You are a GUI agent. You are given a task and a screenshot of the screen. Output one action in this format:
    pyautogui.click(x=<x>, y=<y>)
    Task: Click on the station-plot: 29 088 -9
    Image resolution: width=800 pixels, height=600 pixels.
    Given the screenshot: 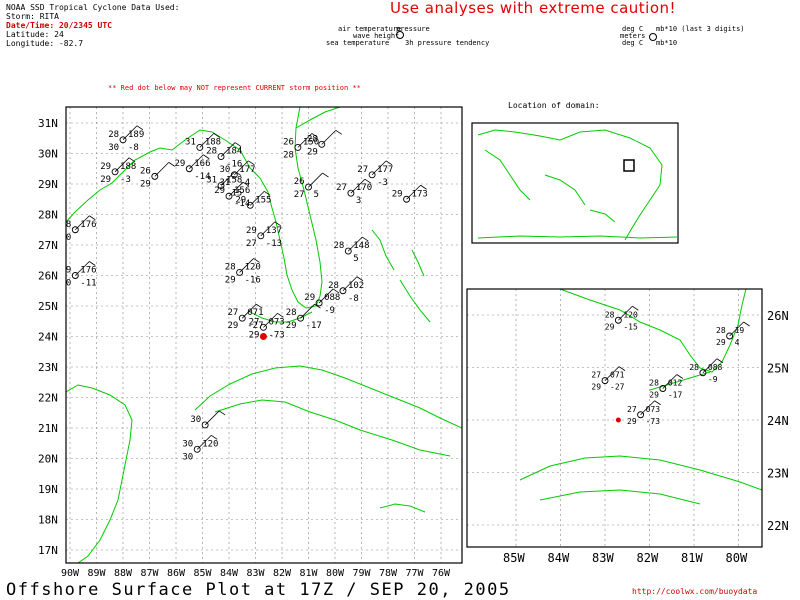 What is the action you would take?
    pyautogui.click(x=322, y=302)
    